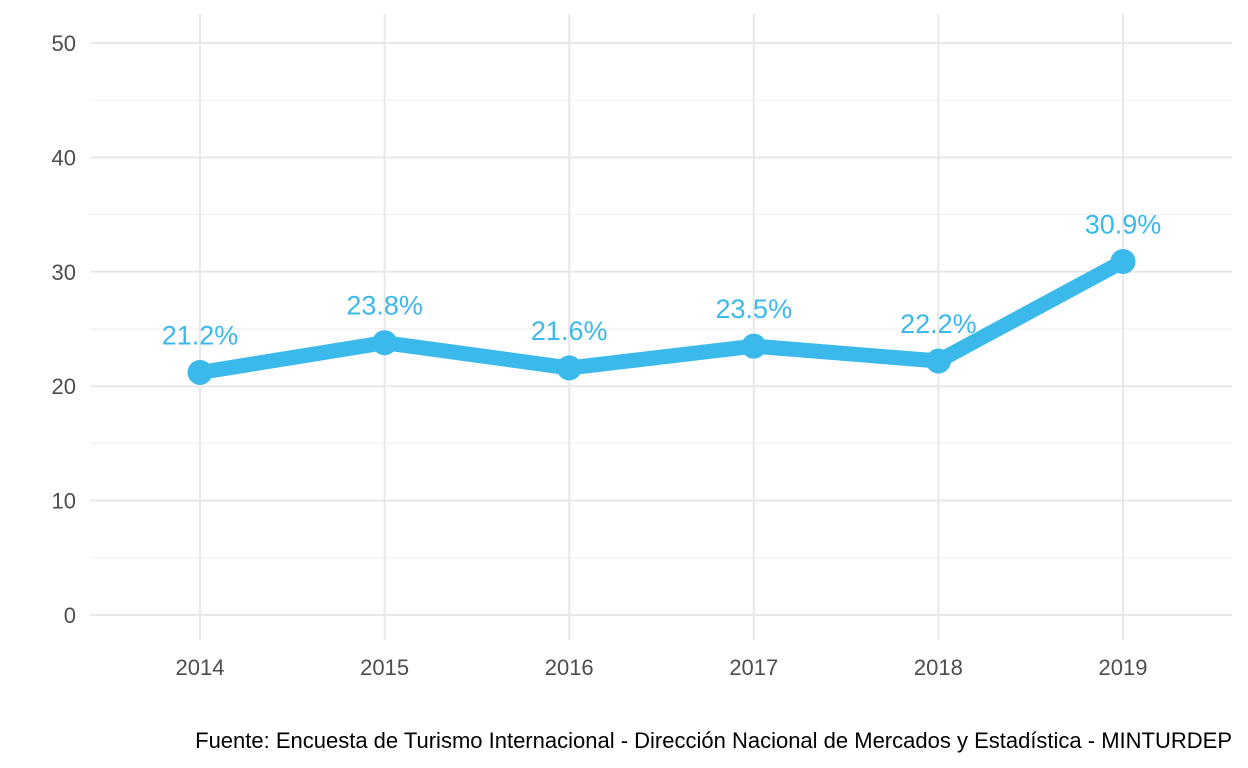 Image resolution: width=1248 pixels, height=768 pixels. I want to click on y-tick-label: 0, so click(70, 615).